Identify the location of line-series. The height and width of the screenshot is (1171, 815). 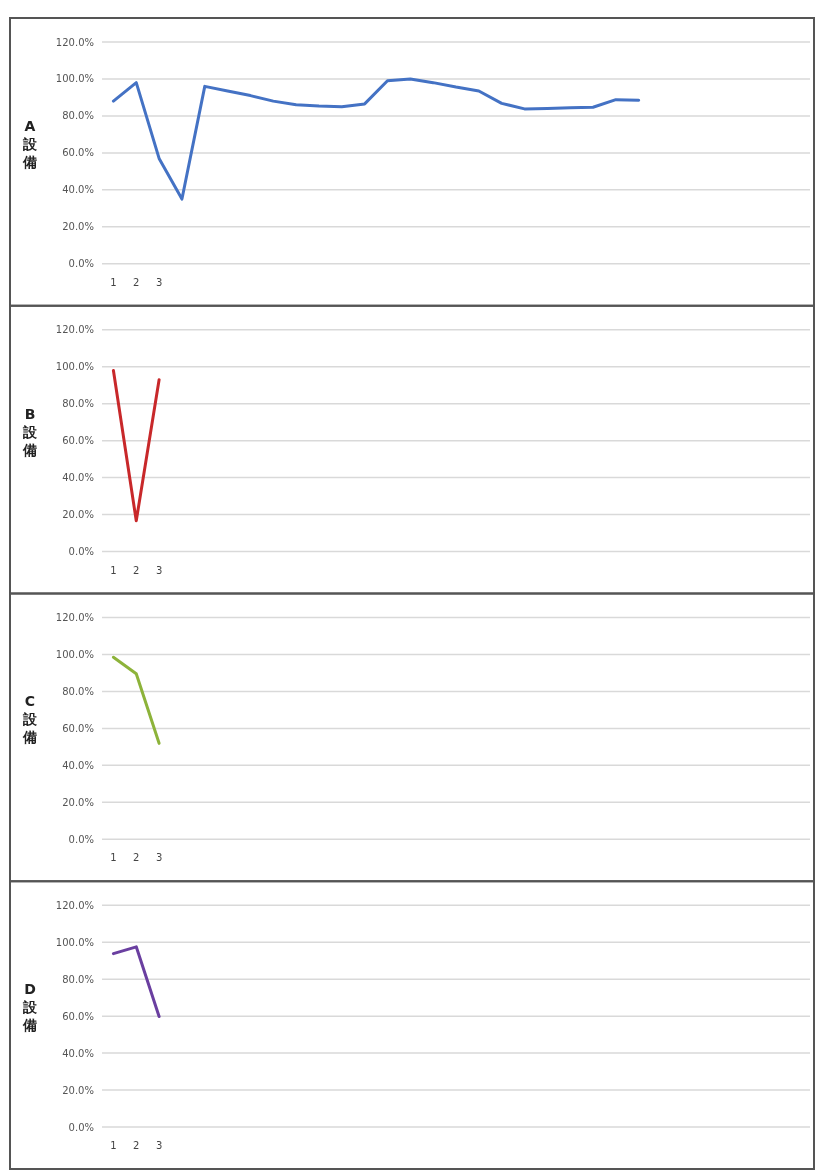
(376, 139).